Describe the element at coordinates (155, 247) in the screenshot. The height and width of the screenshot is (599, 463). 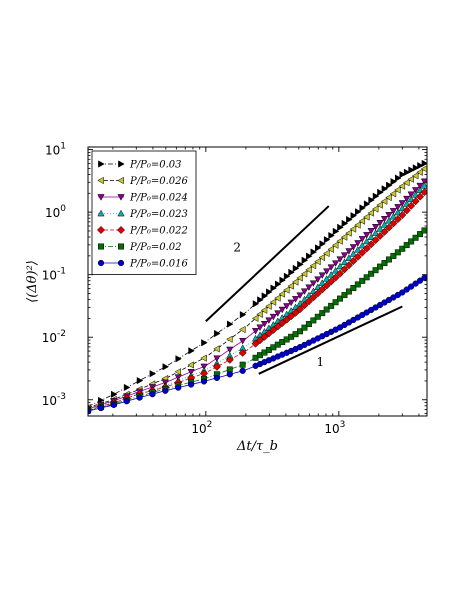
I see `legend-label: P/P₀=0.02` at that location.